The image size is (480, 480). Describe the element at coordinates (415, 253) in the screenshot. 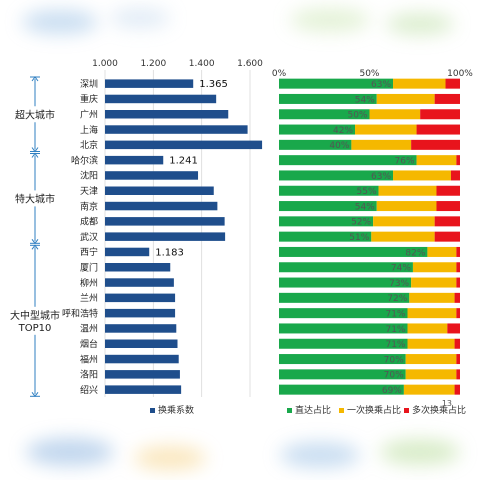

I see `direct-share-label: 82%` at that location.